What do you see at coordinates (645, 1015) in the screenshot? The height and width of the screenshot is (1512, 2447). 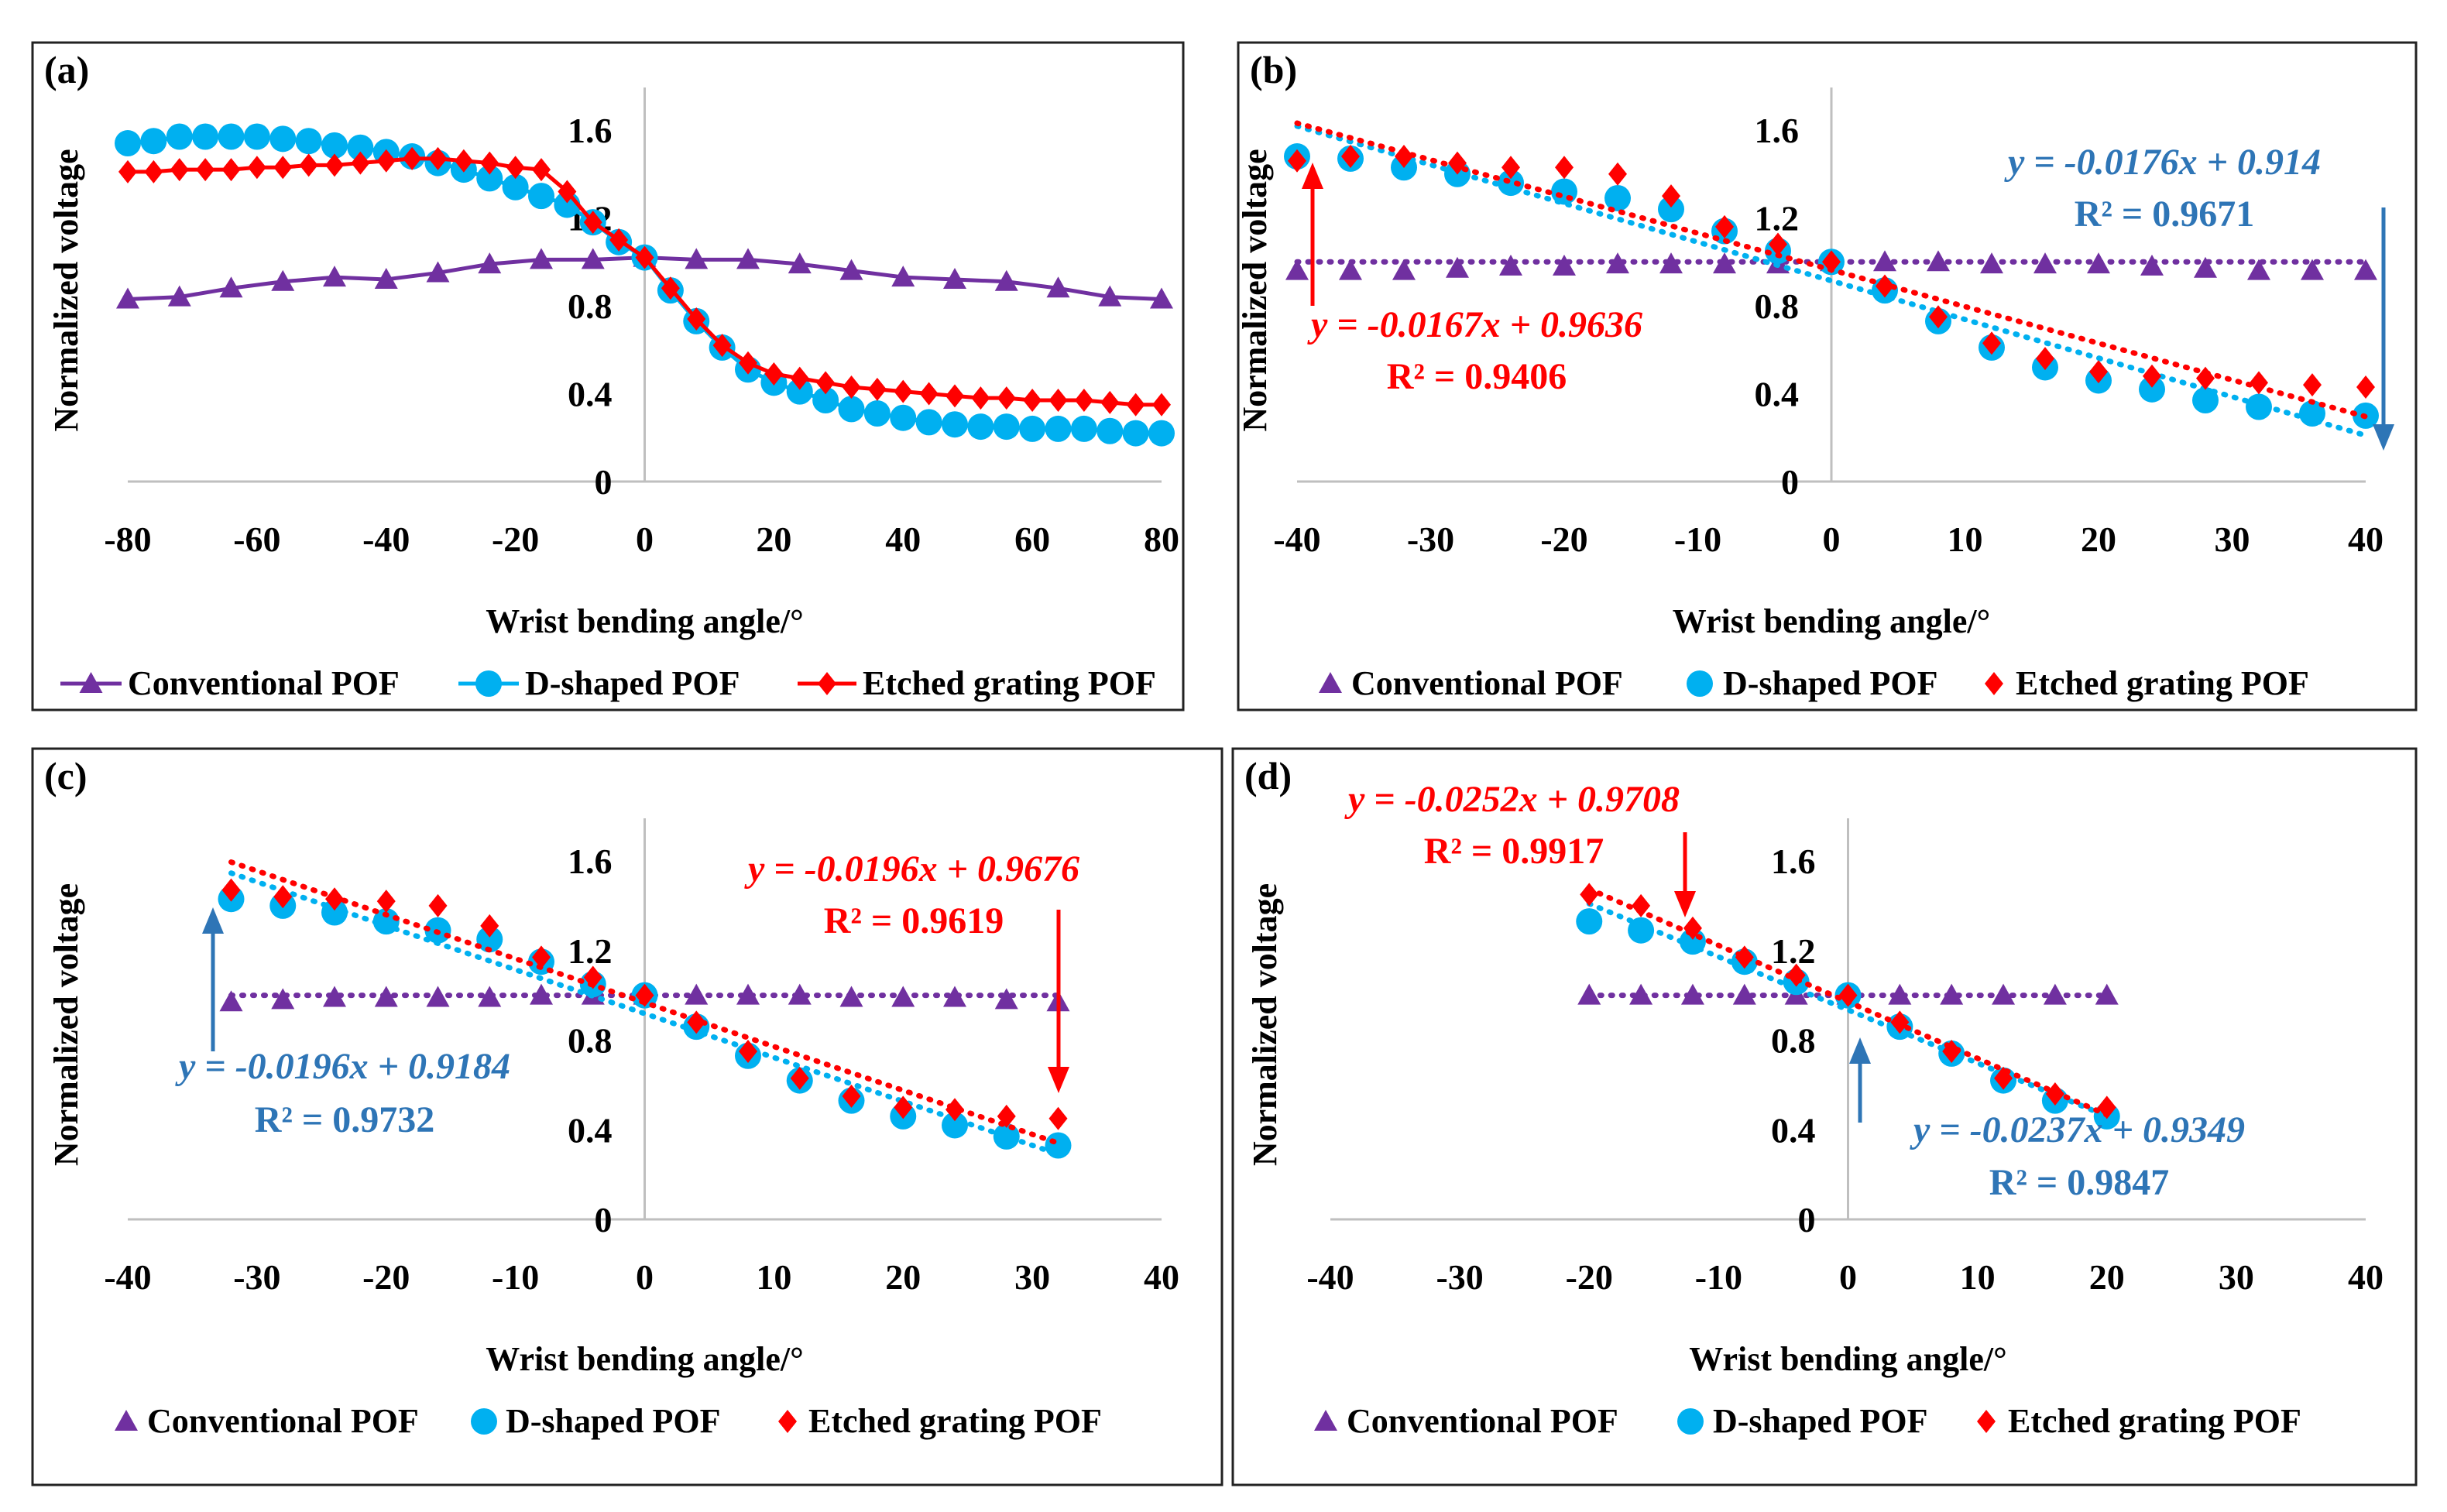 I see `series-d-shaped-pof` at bounding box center [645, 1015].